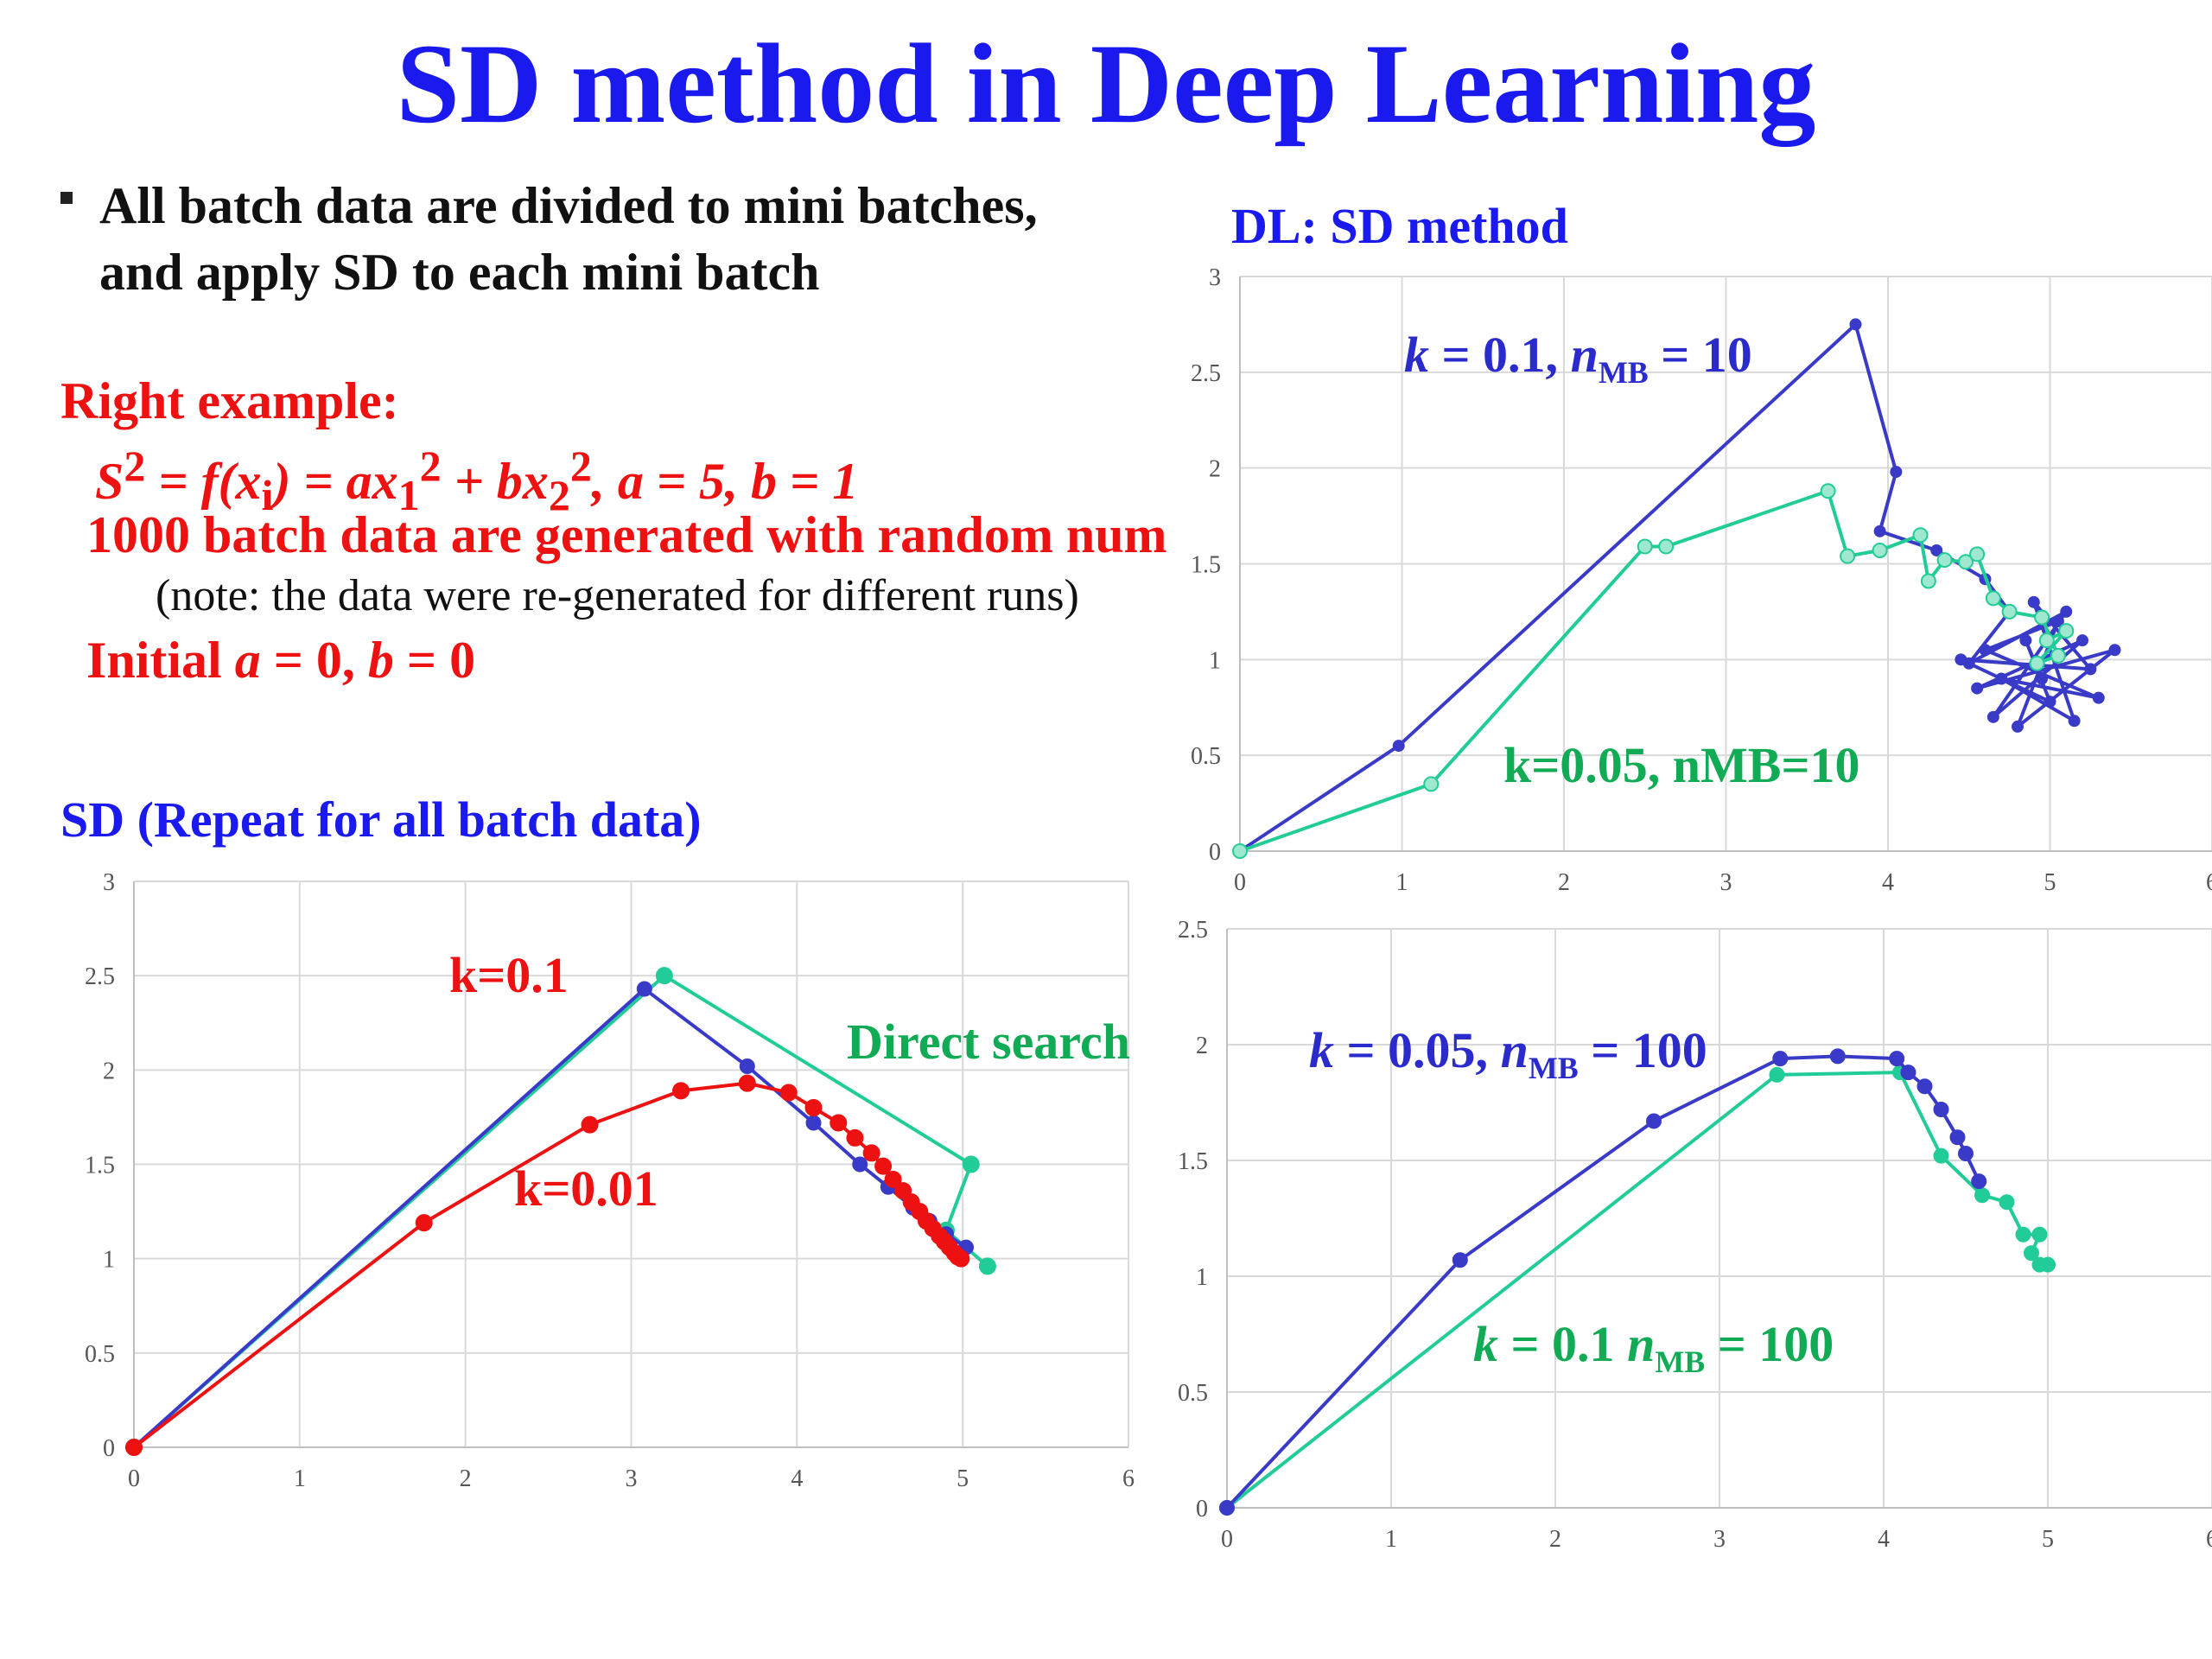 This screenshot has height=1659, width=2212. What do you see at coordinates (2050, 882) in the screenshot?
I see `x-tick-label: 5` at bounding box center [2050, 882].